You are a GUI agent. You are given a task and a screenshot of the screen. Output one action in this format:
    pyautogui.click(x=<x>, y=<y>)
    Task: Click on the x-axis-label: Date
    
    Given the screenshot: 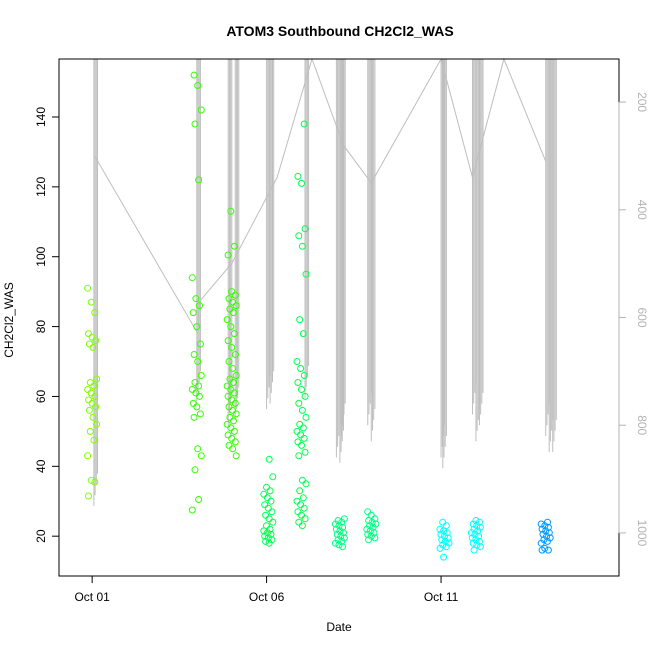 What is the action you would take?
    pyautogui.click(x=339, y=627)
    